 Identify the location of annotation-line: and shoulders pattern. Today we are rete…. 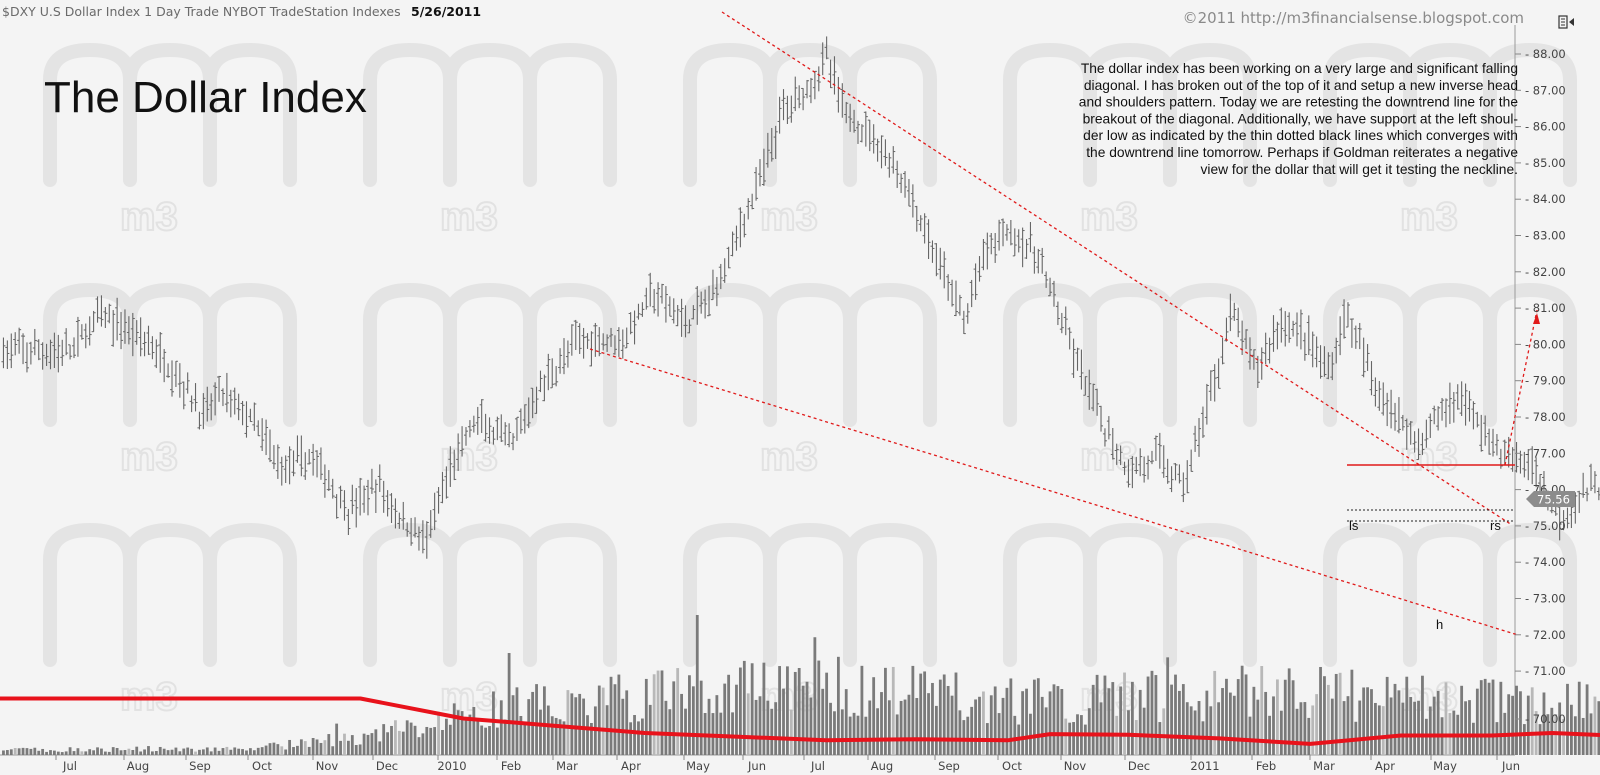
(1299, 102).